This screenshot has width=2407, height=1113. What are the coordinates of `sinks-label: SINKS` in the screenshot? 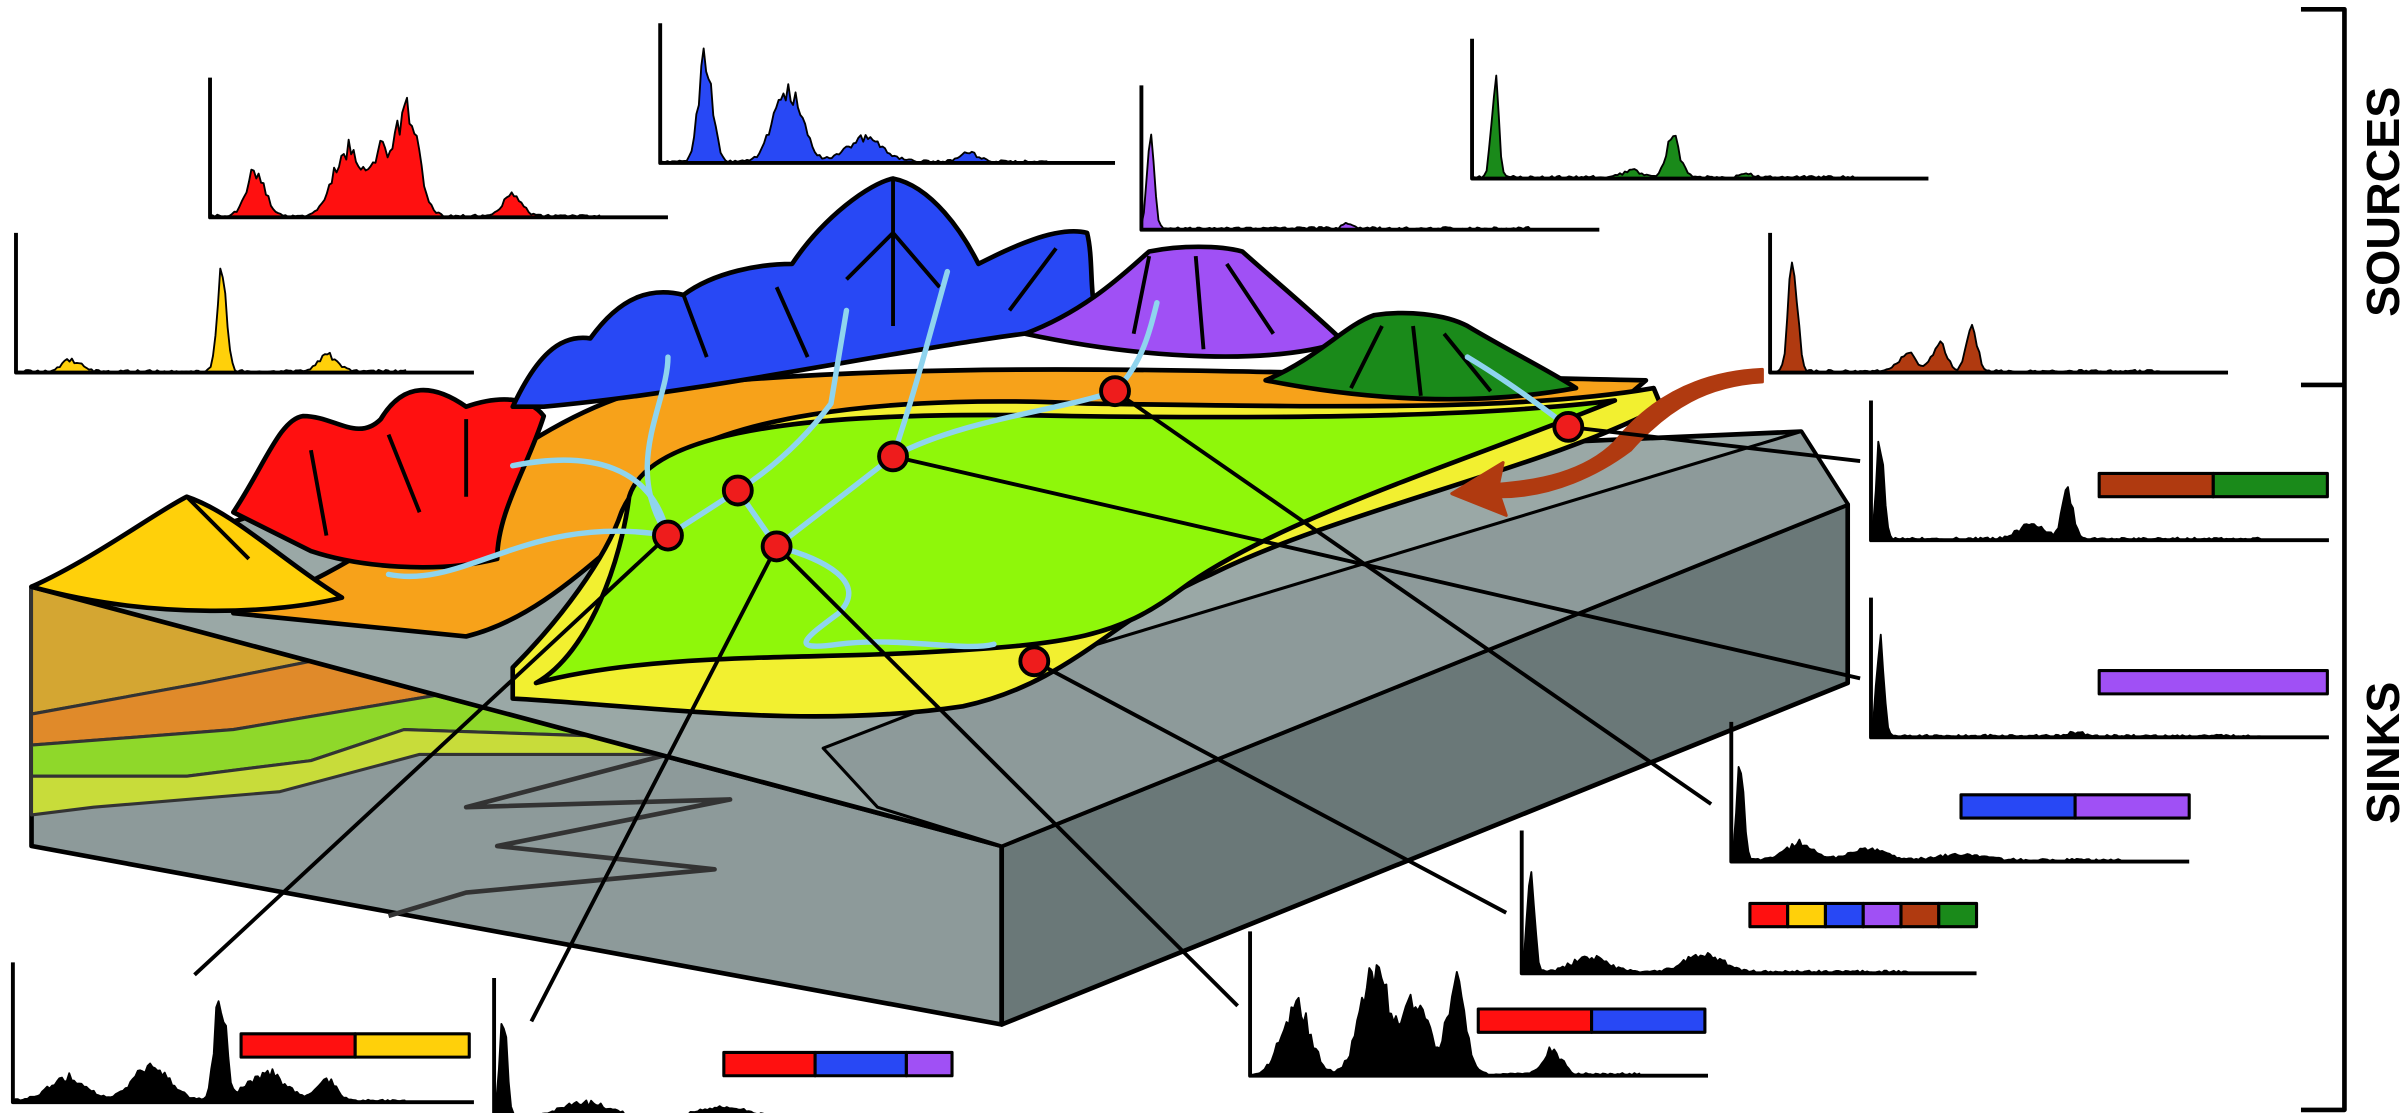 It's located at (2382, 753).